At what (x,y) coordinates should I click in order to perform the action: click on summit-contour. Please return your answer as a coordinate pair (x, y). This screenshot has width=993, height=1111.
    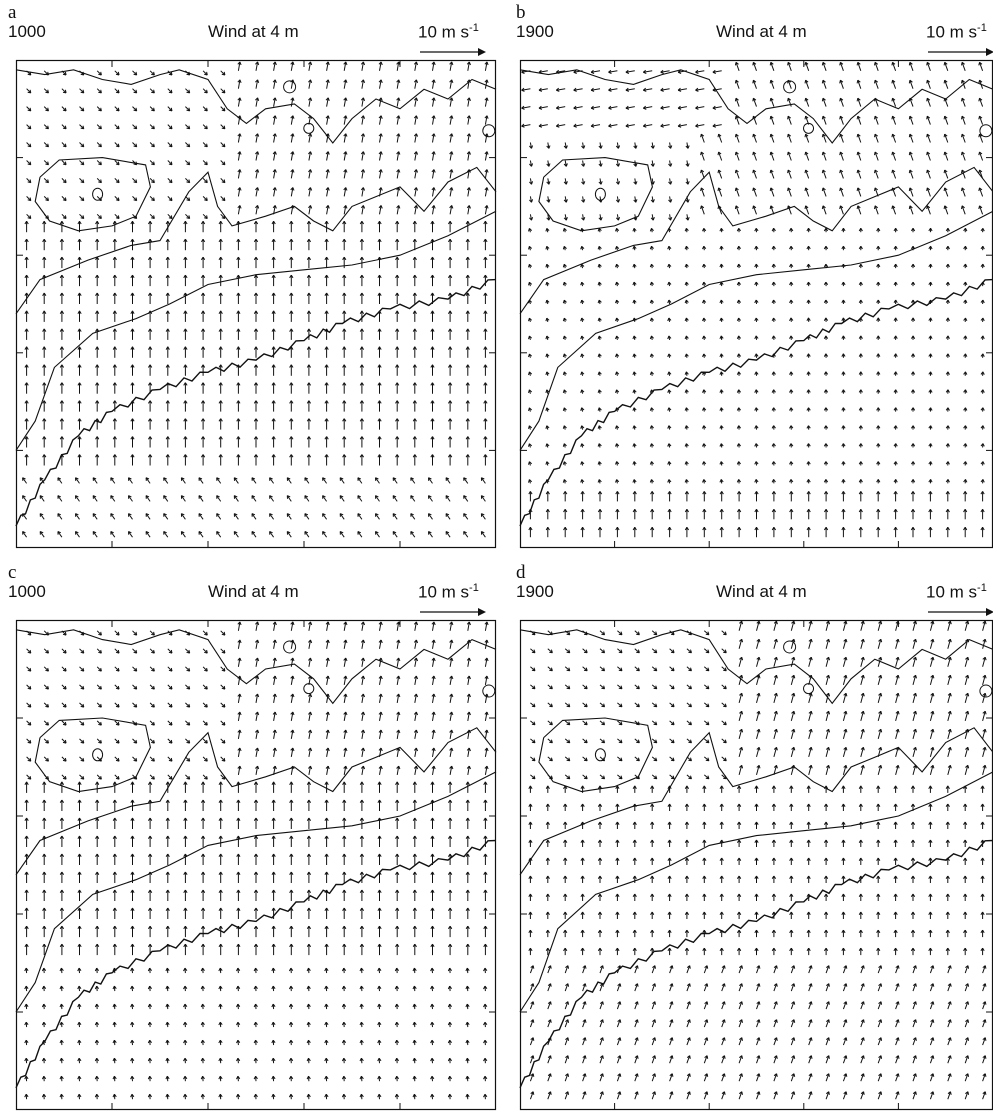
    Looking at the image, I should click on (790, 647).